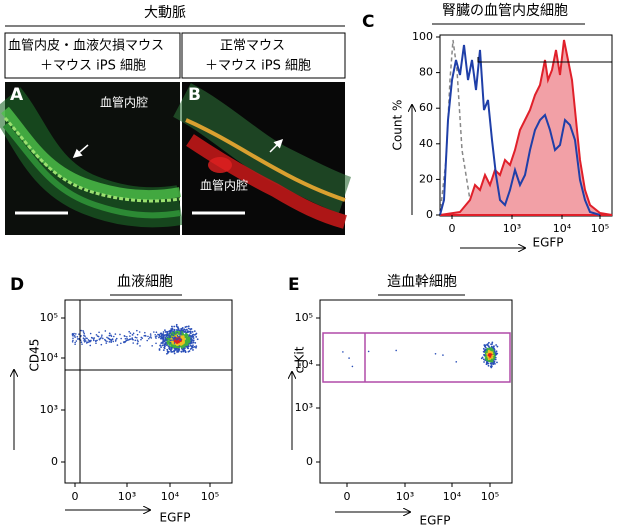 This screenshot has width=620, height=530. What do you see at coordinates (93, 66) in the screenshot?
I see `header-text: ＋マウス iPS 細胞` at bounding box center [93, 66].